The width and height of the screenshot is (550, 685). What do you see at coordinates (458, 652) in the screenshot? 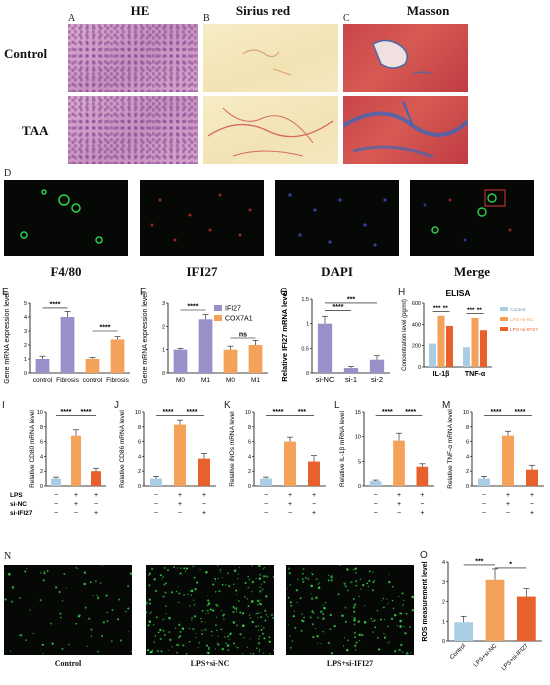
I see `chart-o-xtick-label: Control` at bounding box center [458, 652].